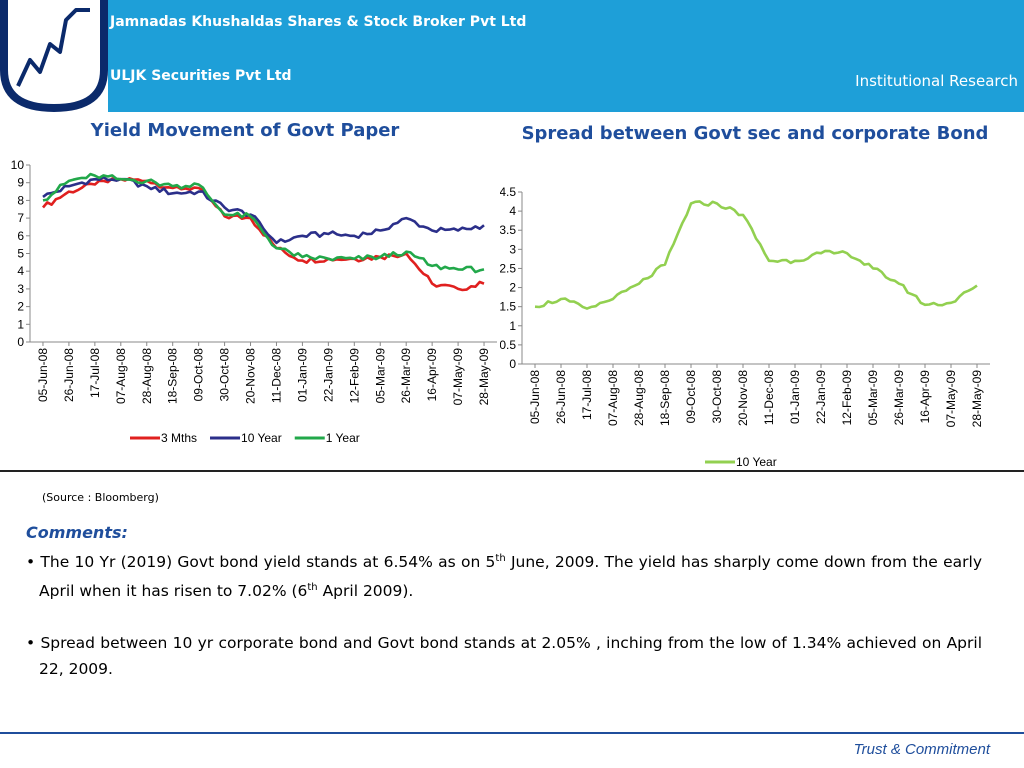 This screenshot has height=768, width=1024. Describe the element at coordinates (312, 588) in the screenshot. I see `comment-1-sup-b: th` at that location.